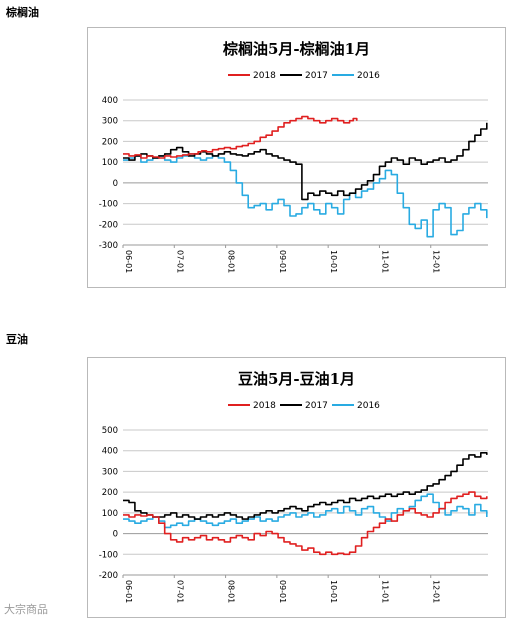 This screenshot has width=526, height=623. I want to click on y-tick-label: 500, so click(110, 431).